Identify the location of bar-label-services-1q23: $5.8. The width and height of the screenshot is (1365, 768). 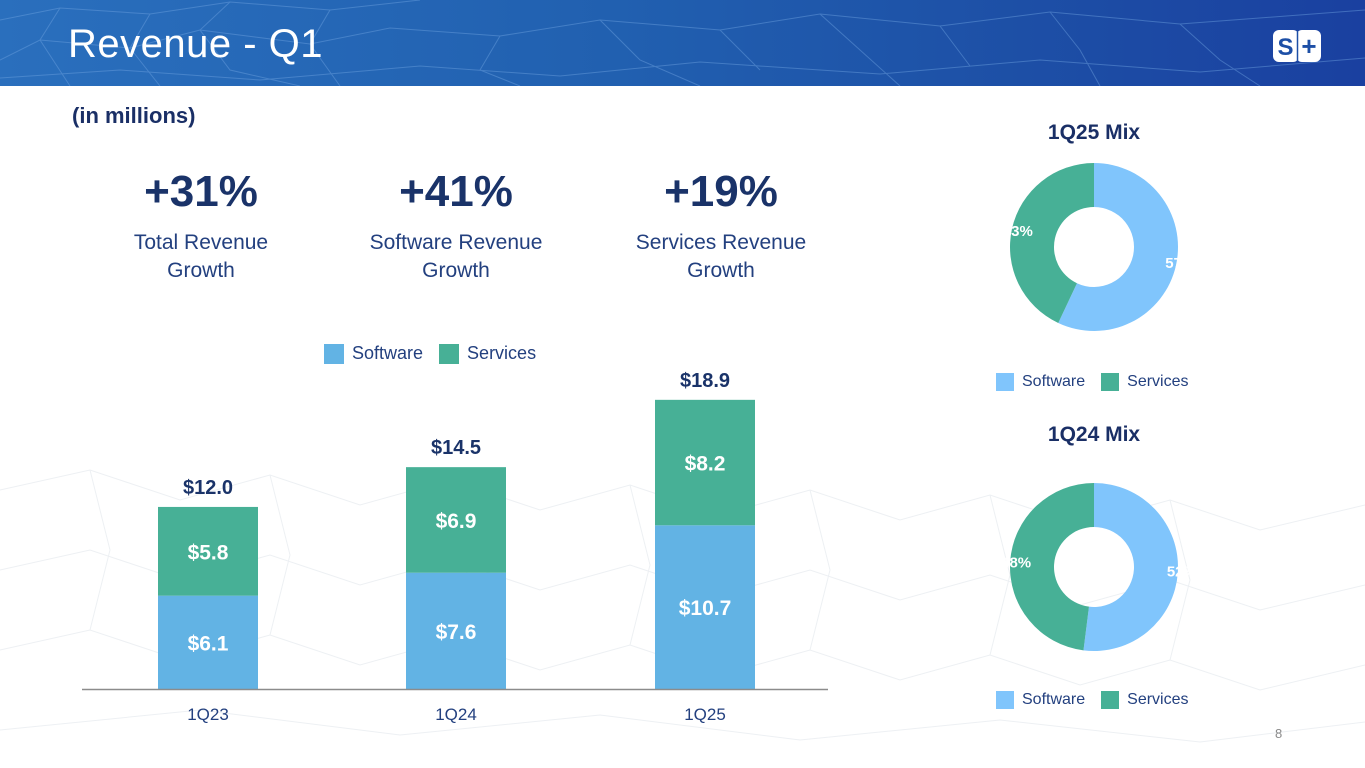
(208, 552).